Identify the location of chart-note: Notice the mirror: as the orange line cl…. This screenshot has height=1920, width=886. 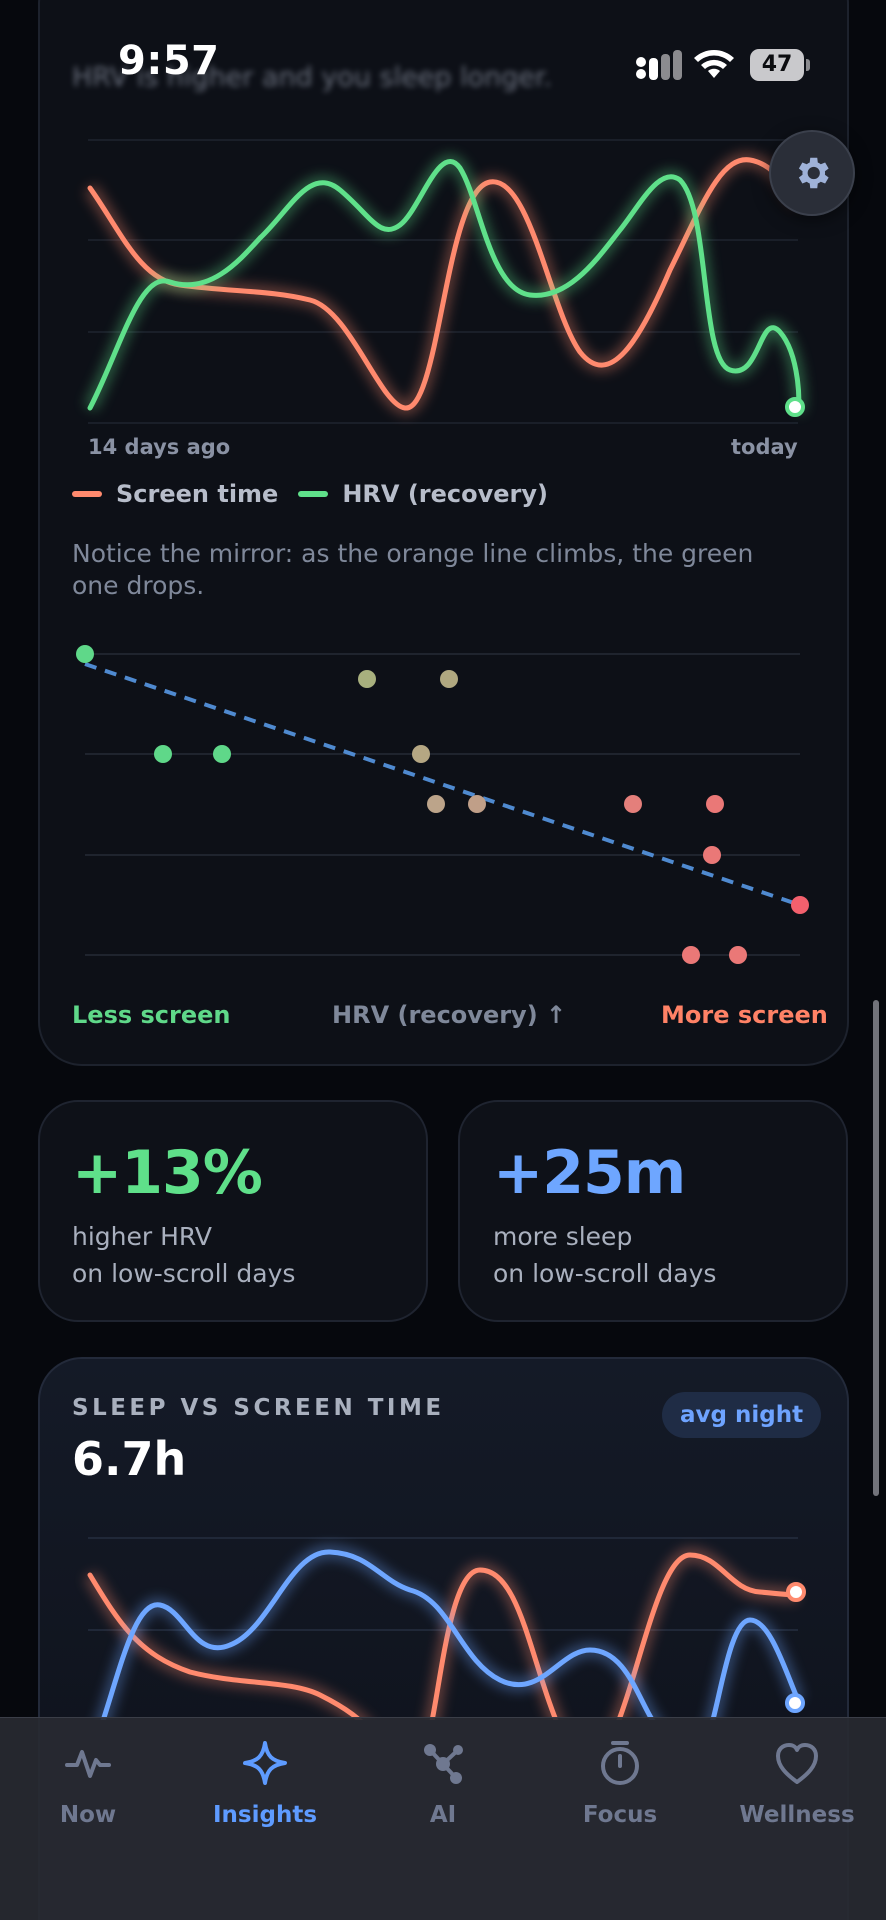
(413, 569).